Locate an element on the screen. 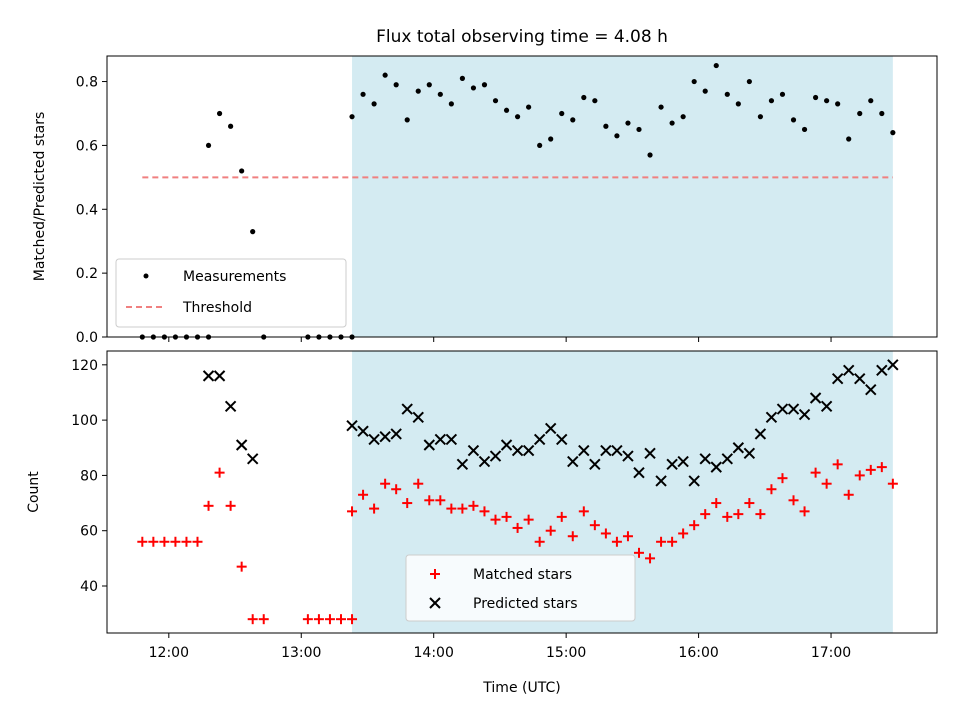 This screenshot has height=720, width=960. y-tick-label: 100 is located at coordinates (84, 421).